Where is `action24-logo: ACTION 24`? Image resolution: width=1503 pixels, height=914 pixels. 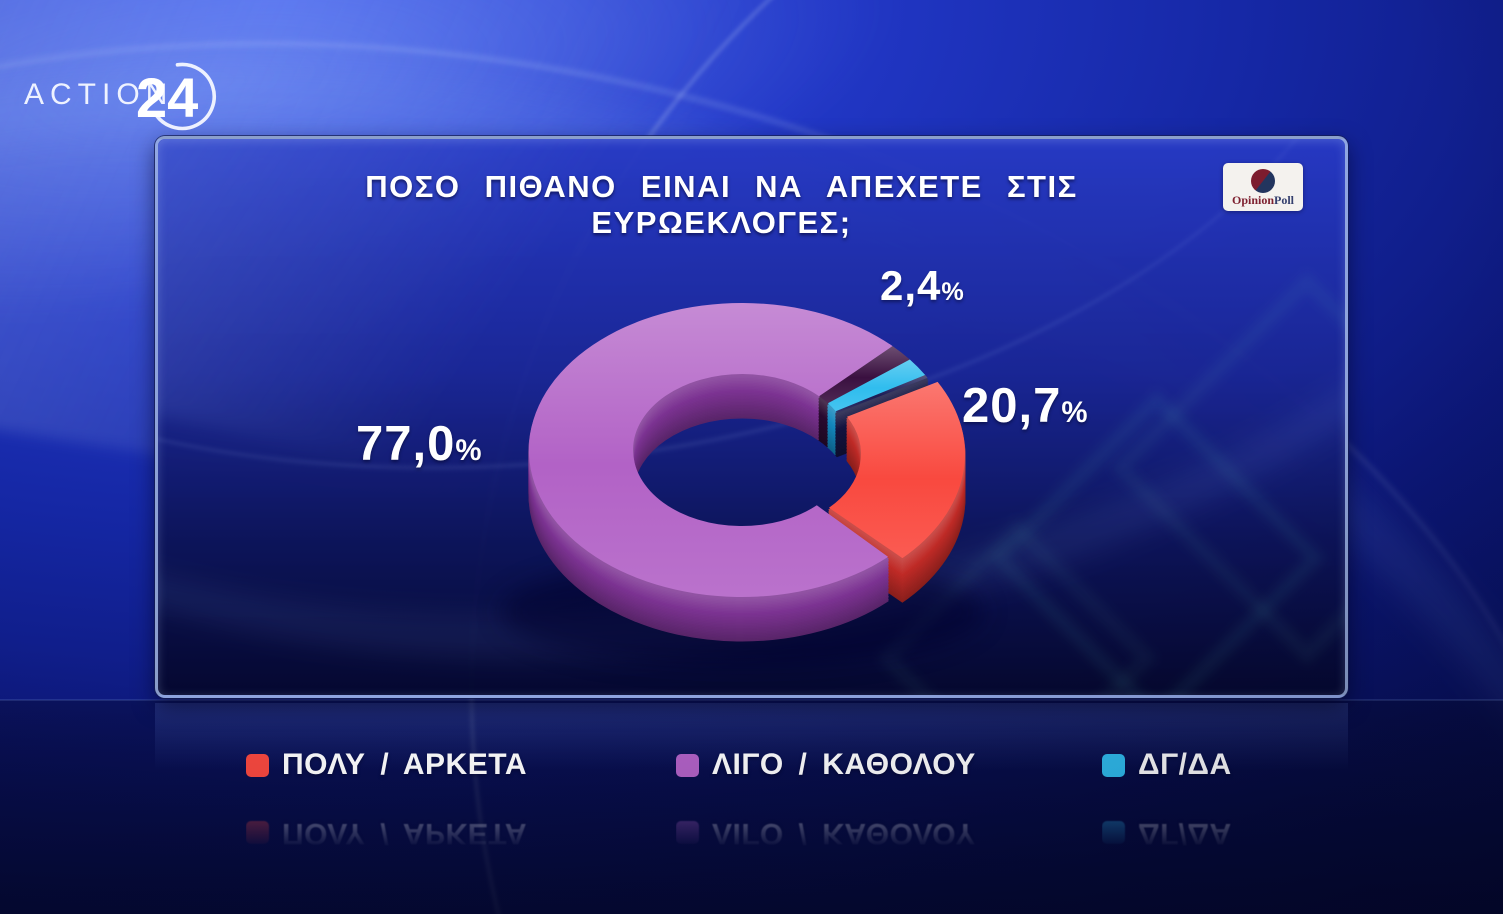
action24-logo: ACTION 24 is located at coordinates (131, 93).